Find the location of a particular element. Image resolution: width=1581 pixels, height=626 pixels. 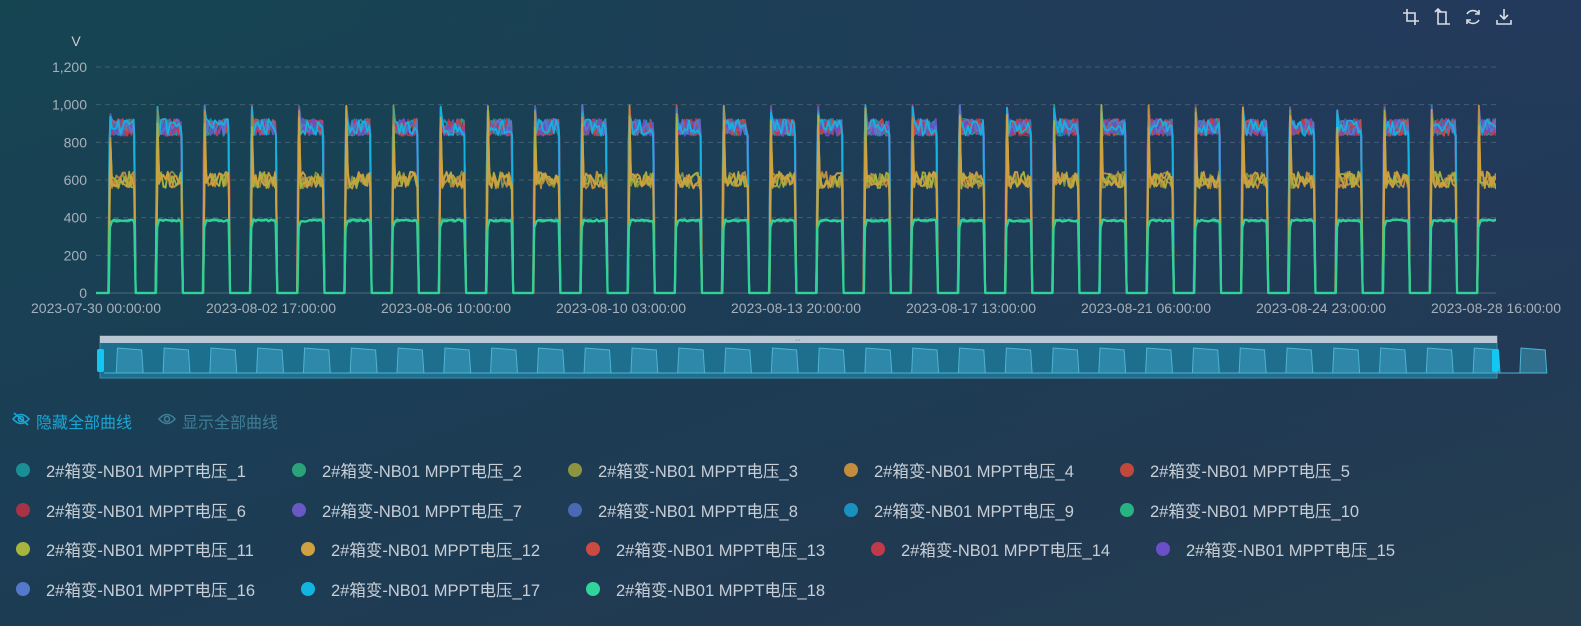

data-zoom: ⇔ is located at coordinates (822, 357).